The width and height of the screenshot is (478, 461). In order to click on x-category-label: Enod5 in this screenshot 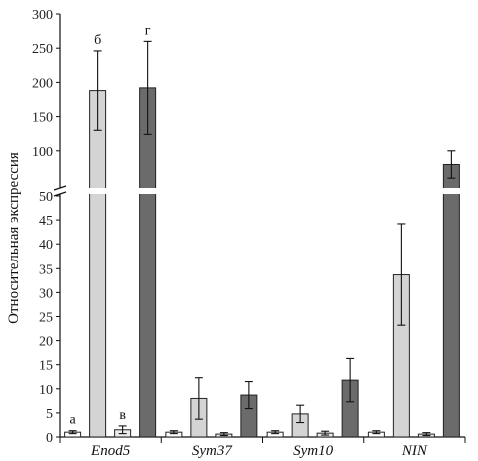, I will do `click(110, 451)`.